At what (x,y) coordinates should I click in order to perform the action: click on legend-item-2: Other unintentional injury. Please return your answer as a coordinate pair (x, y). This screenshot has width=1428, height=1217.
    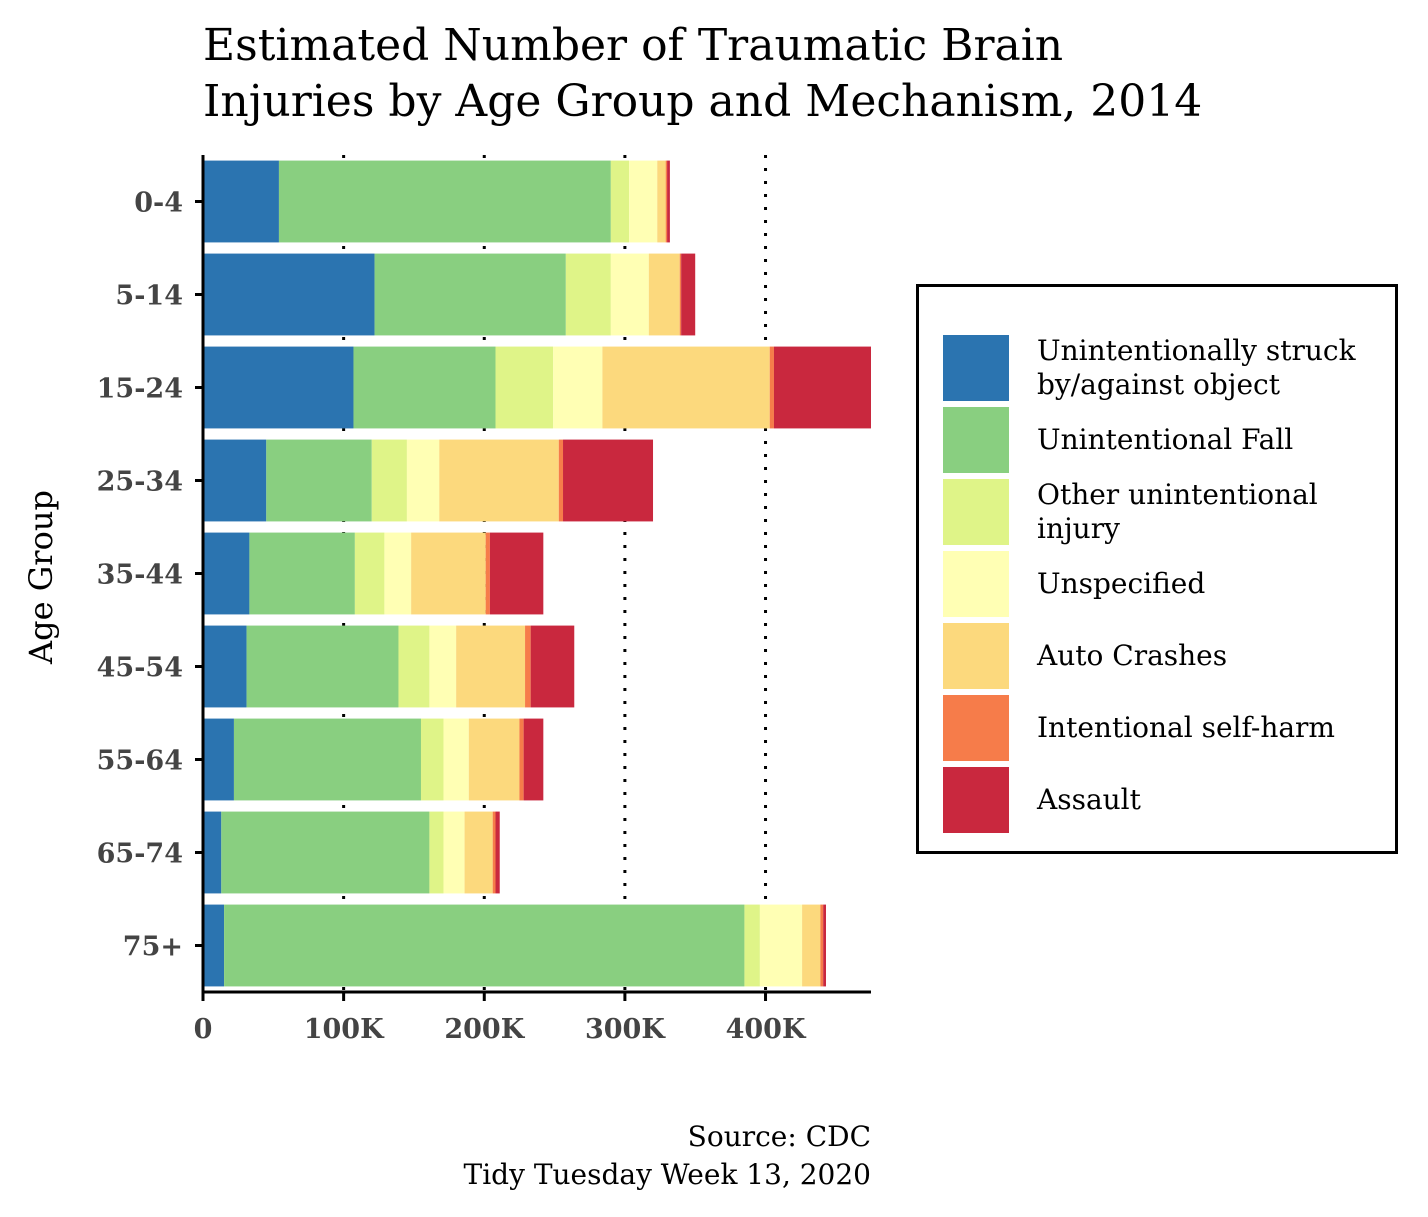
    Looking at the image, I should click on (1163, 511).